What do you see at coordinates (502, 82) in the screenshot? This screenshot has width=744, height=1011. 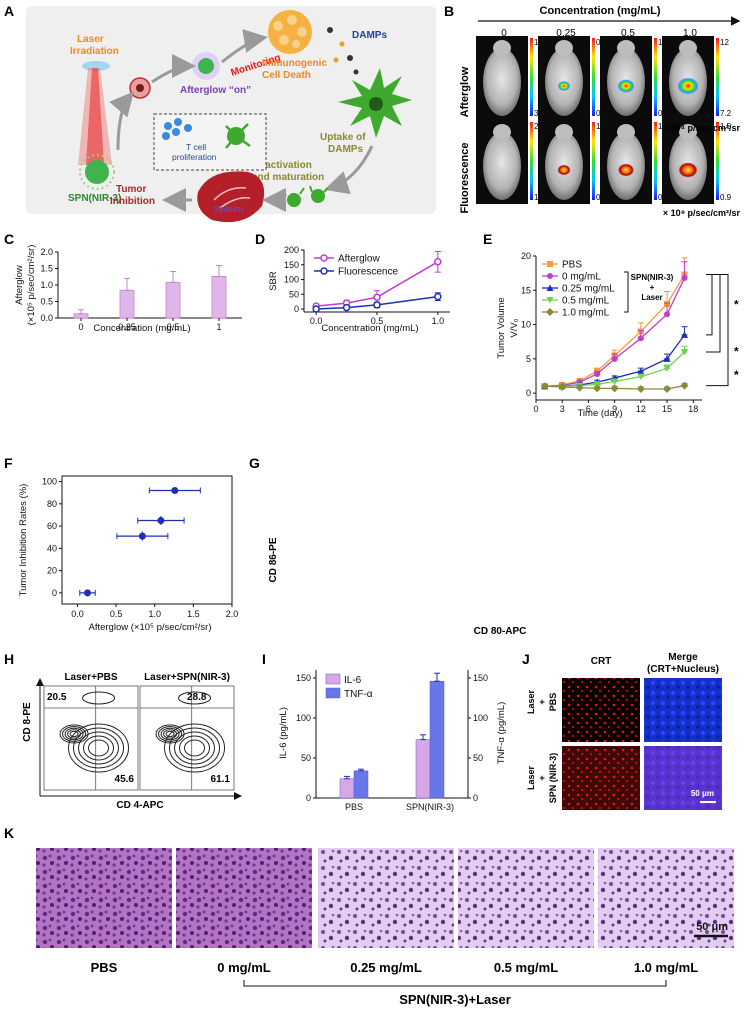 I see `mouse-body` at bounding box center [502, 82].